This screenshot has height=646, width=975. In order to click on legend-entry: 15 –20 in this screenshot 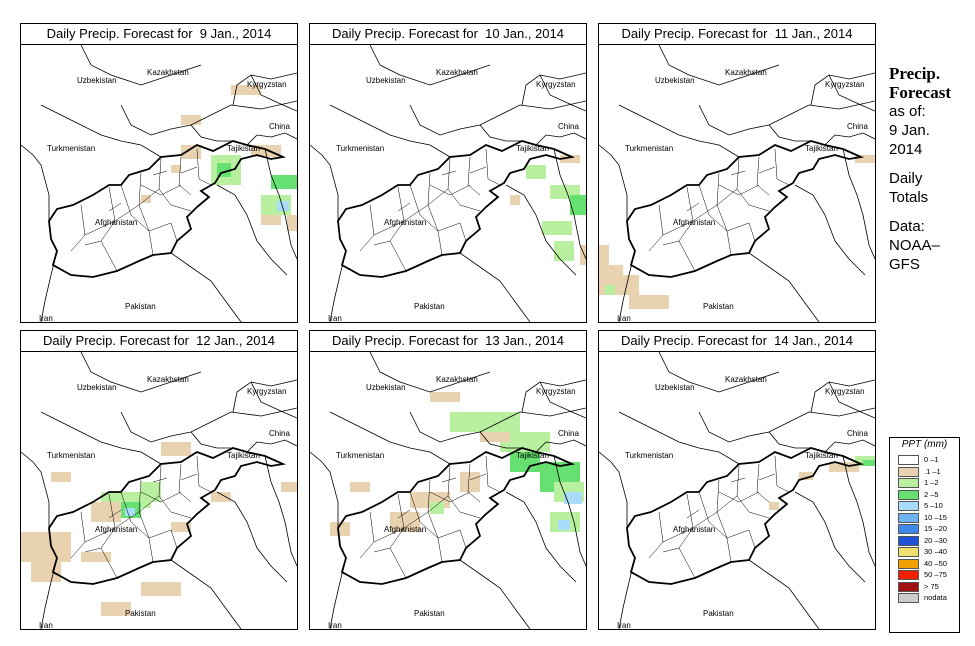, I will do `click(924, 529)`.